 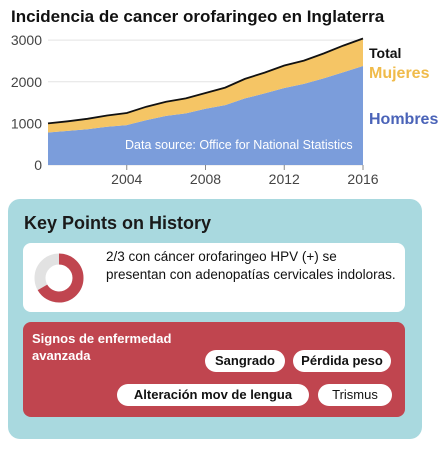 I want to click on area-series-mujeres, so click(x=205, y=85).